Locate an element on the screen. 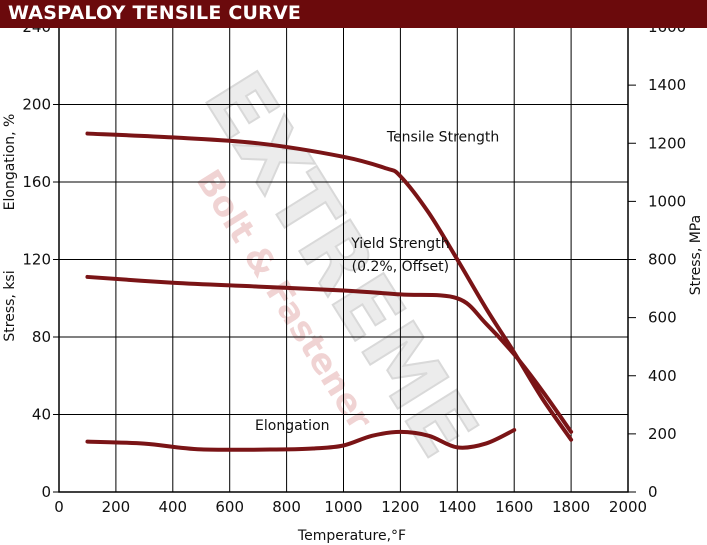 This screenshot has width=707, height=545. x-tick-label: 400 is located at coordinates (172, 507).